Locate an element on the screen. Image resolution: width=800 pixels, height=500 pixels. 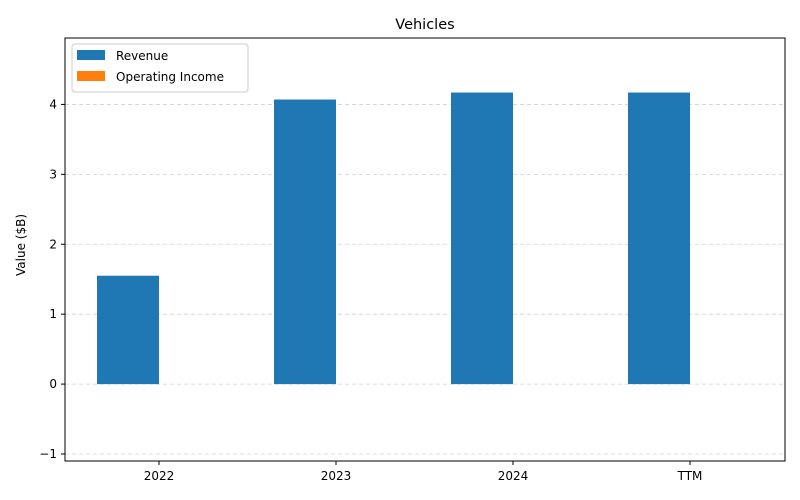
x-tick-label: 2024 is located at coordinates (513, 476).